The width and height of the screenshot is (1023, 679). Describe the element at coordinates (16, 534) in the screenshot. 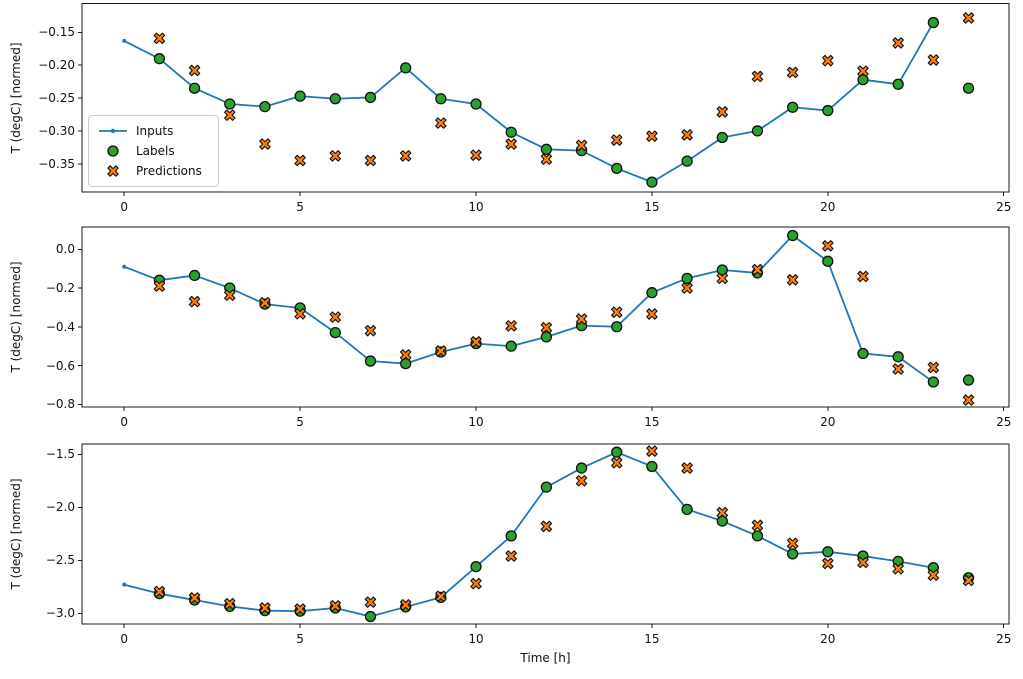

I see `y-axis-label-bottom: T (degC) [normed]` at that location.